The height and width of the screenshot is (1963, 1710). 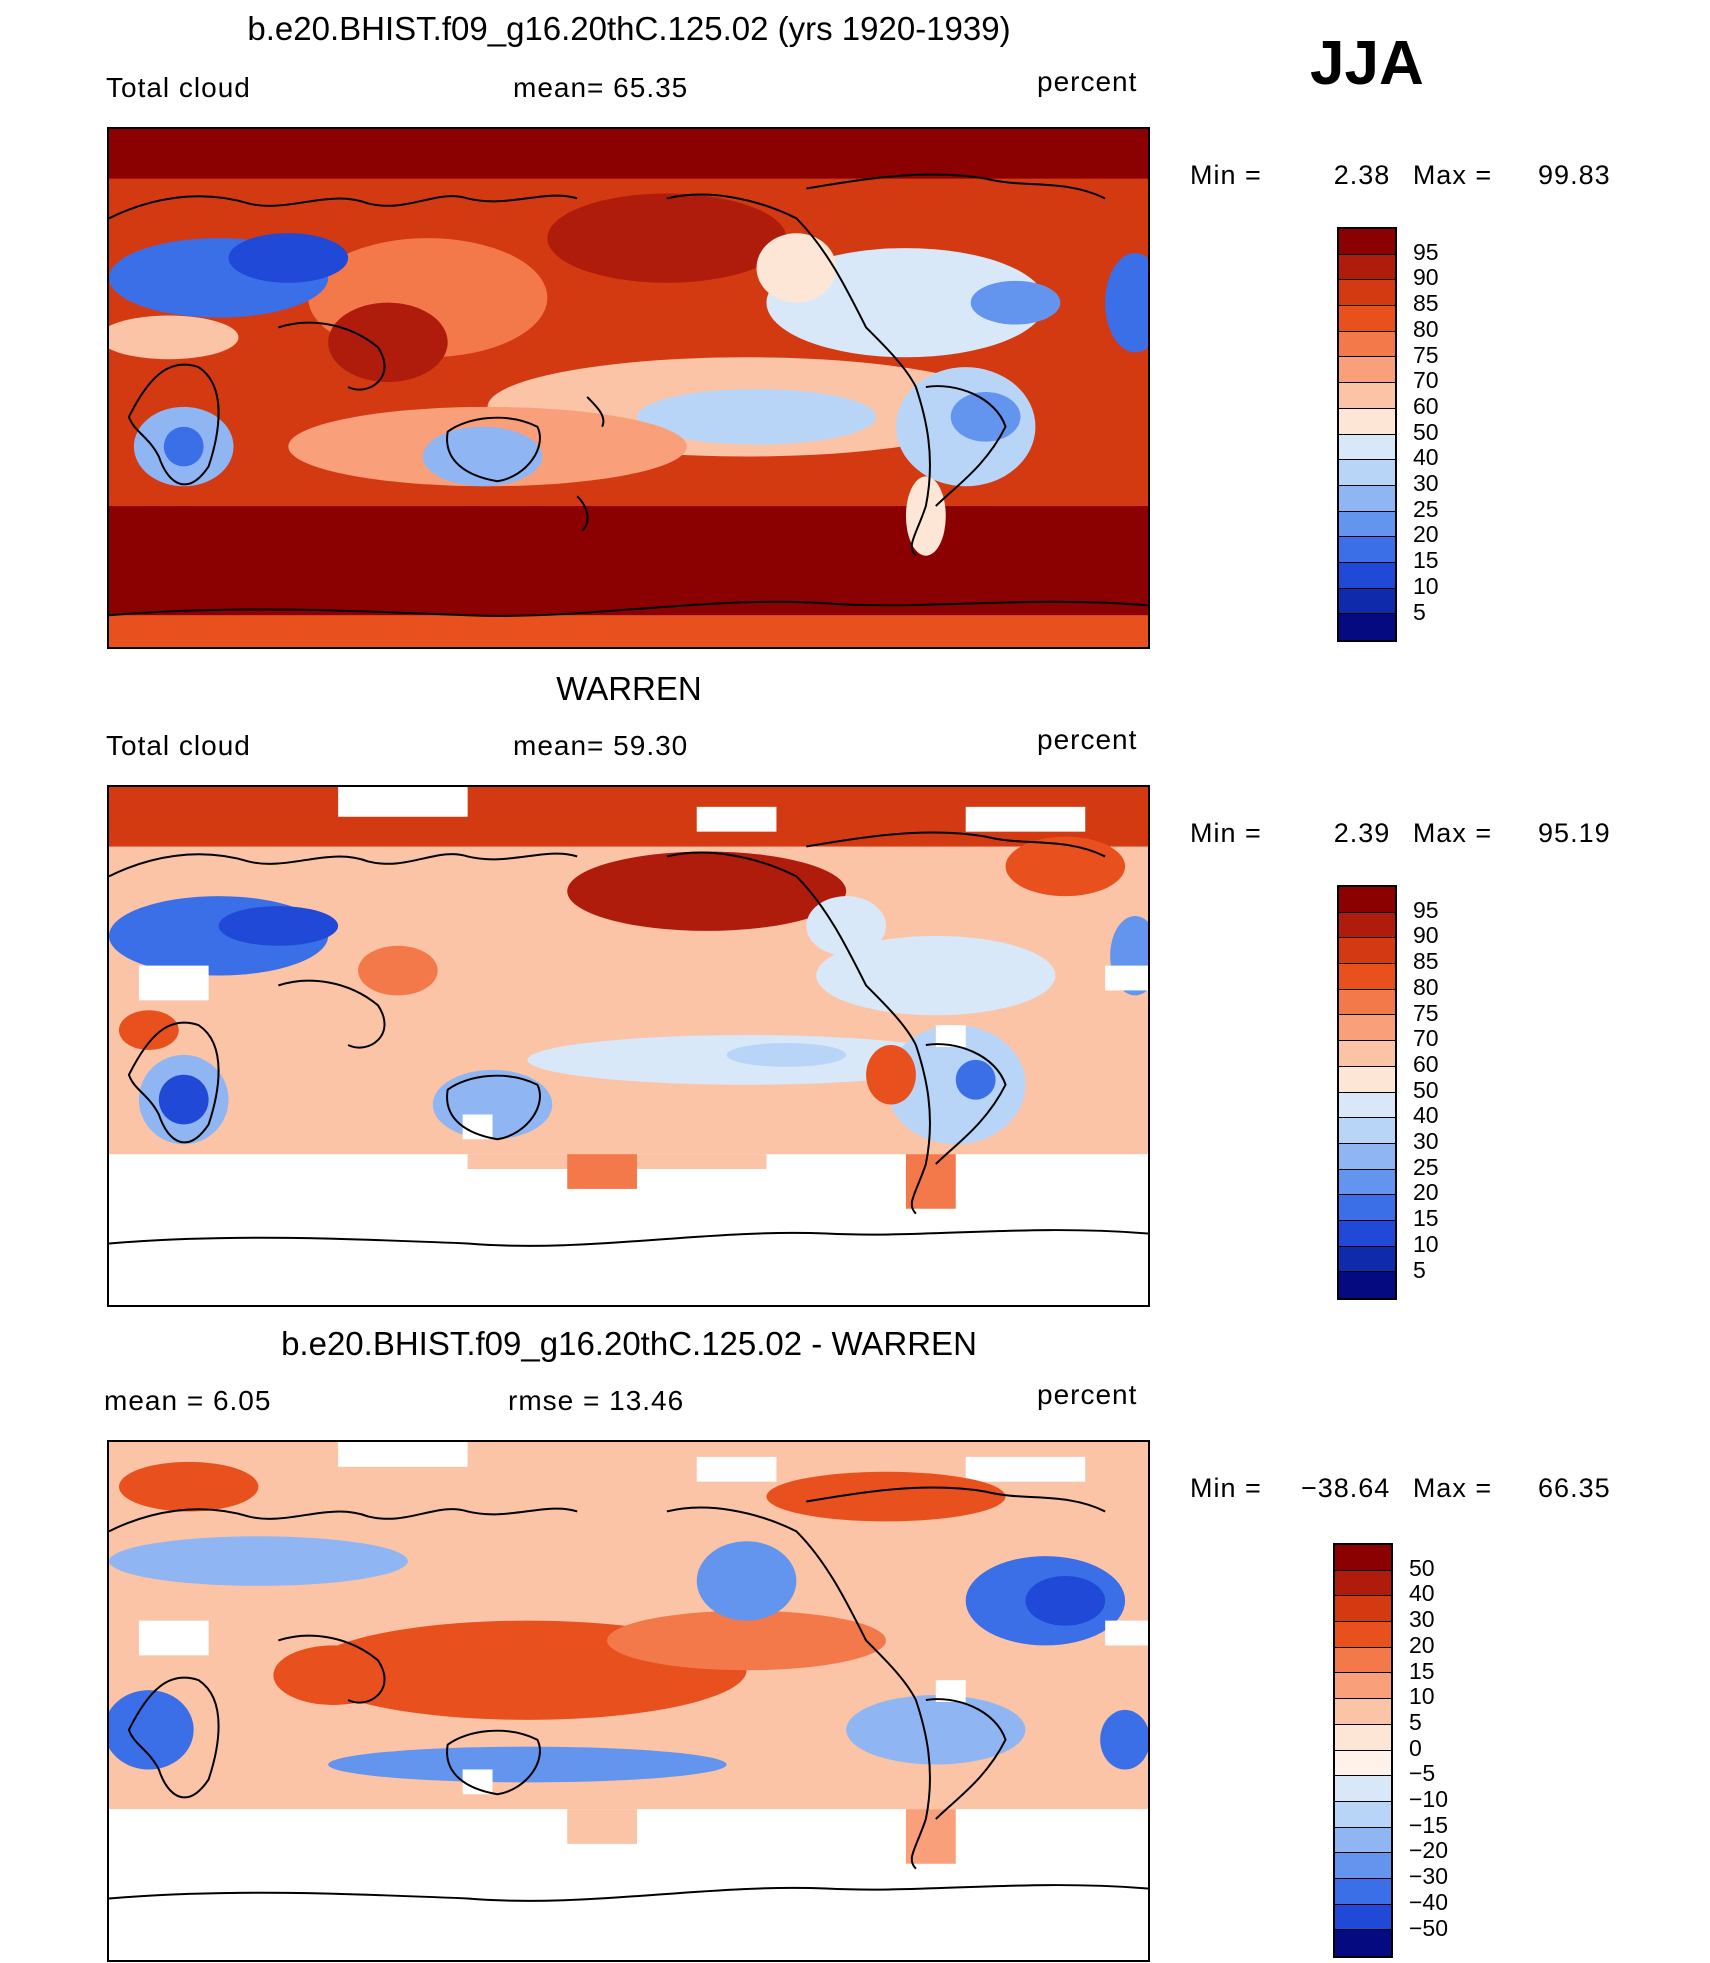 I want to click on max-value: 95.19, so click(x=1574, y=833).